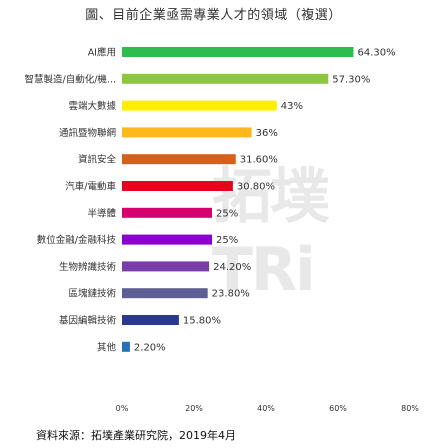 This screenshot has width=427, height=448. What do you see at coordinates (410, 408) in the screenshot?
I see `x-tick-label: 80%` at bounding box center [410, 408].